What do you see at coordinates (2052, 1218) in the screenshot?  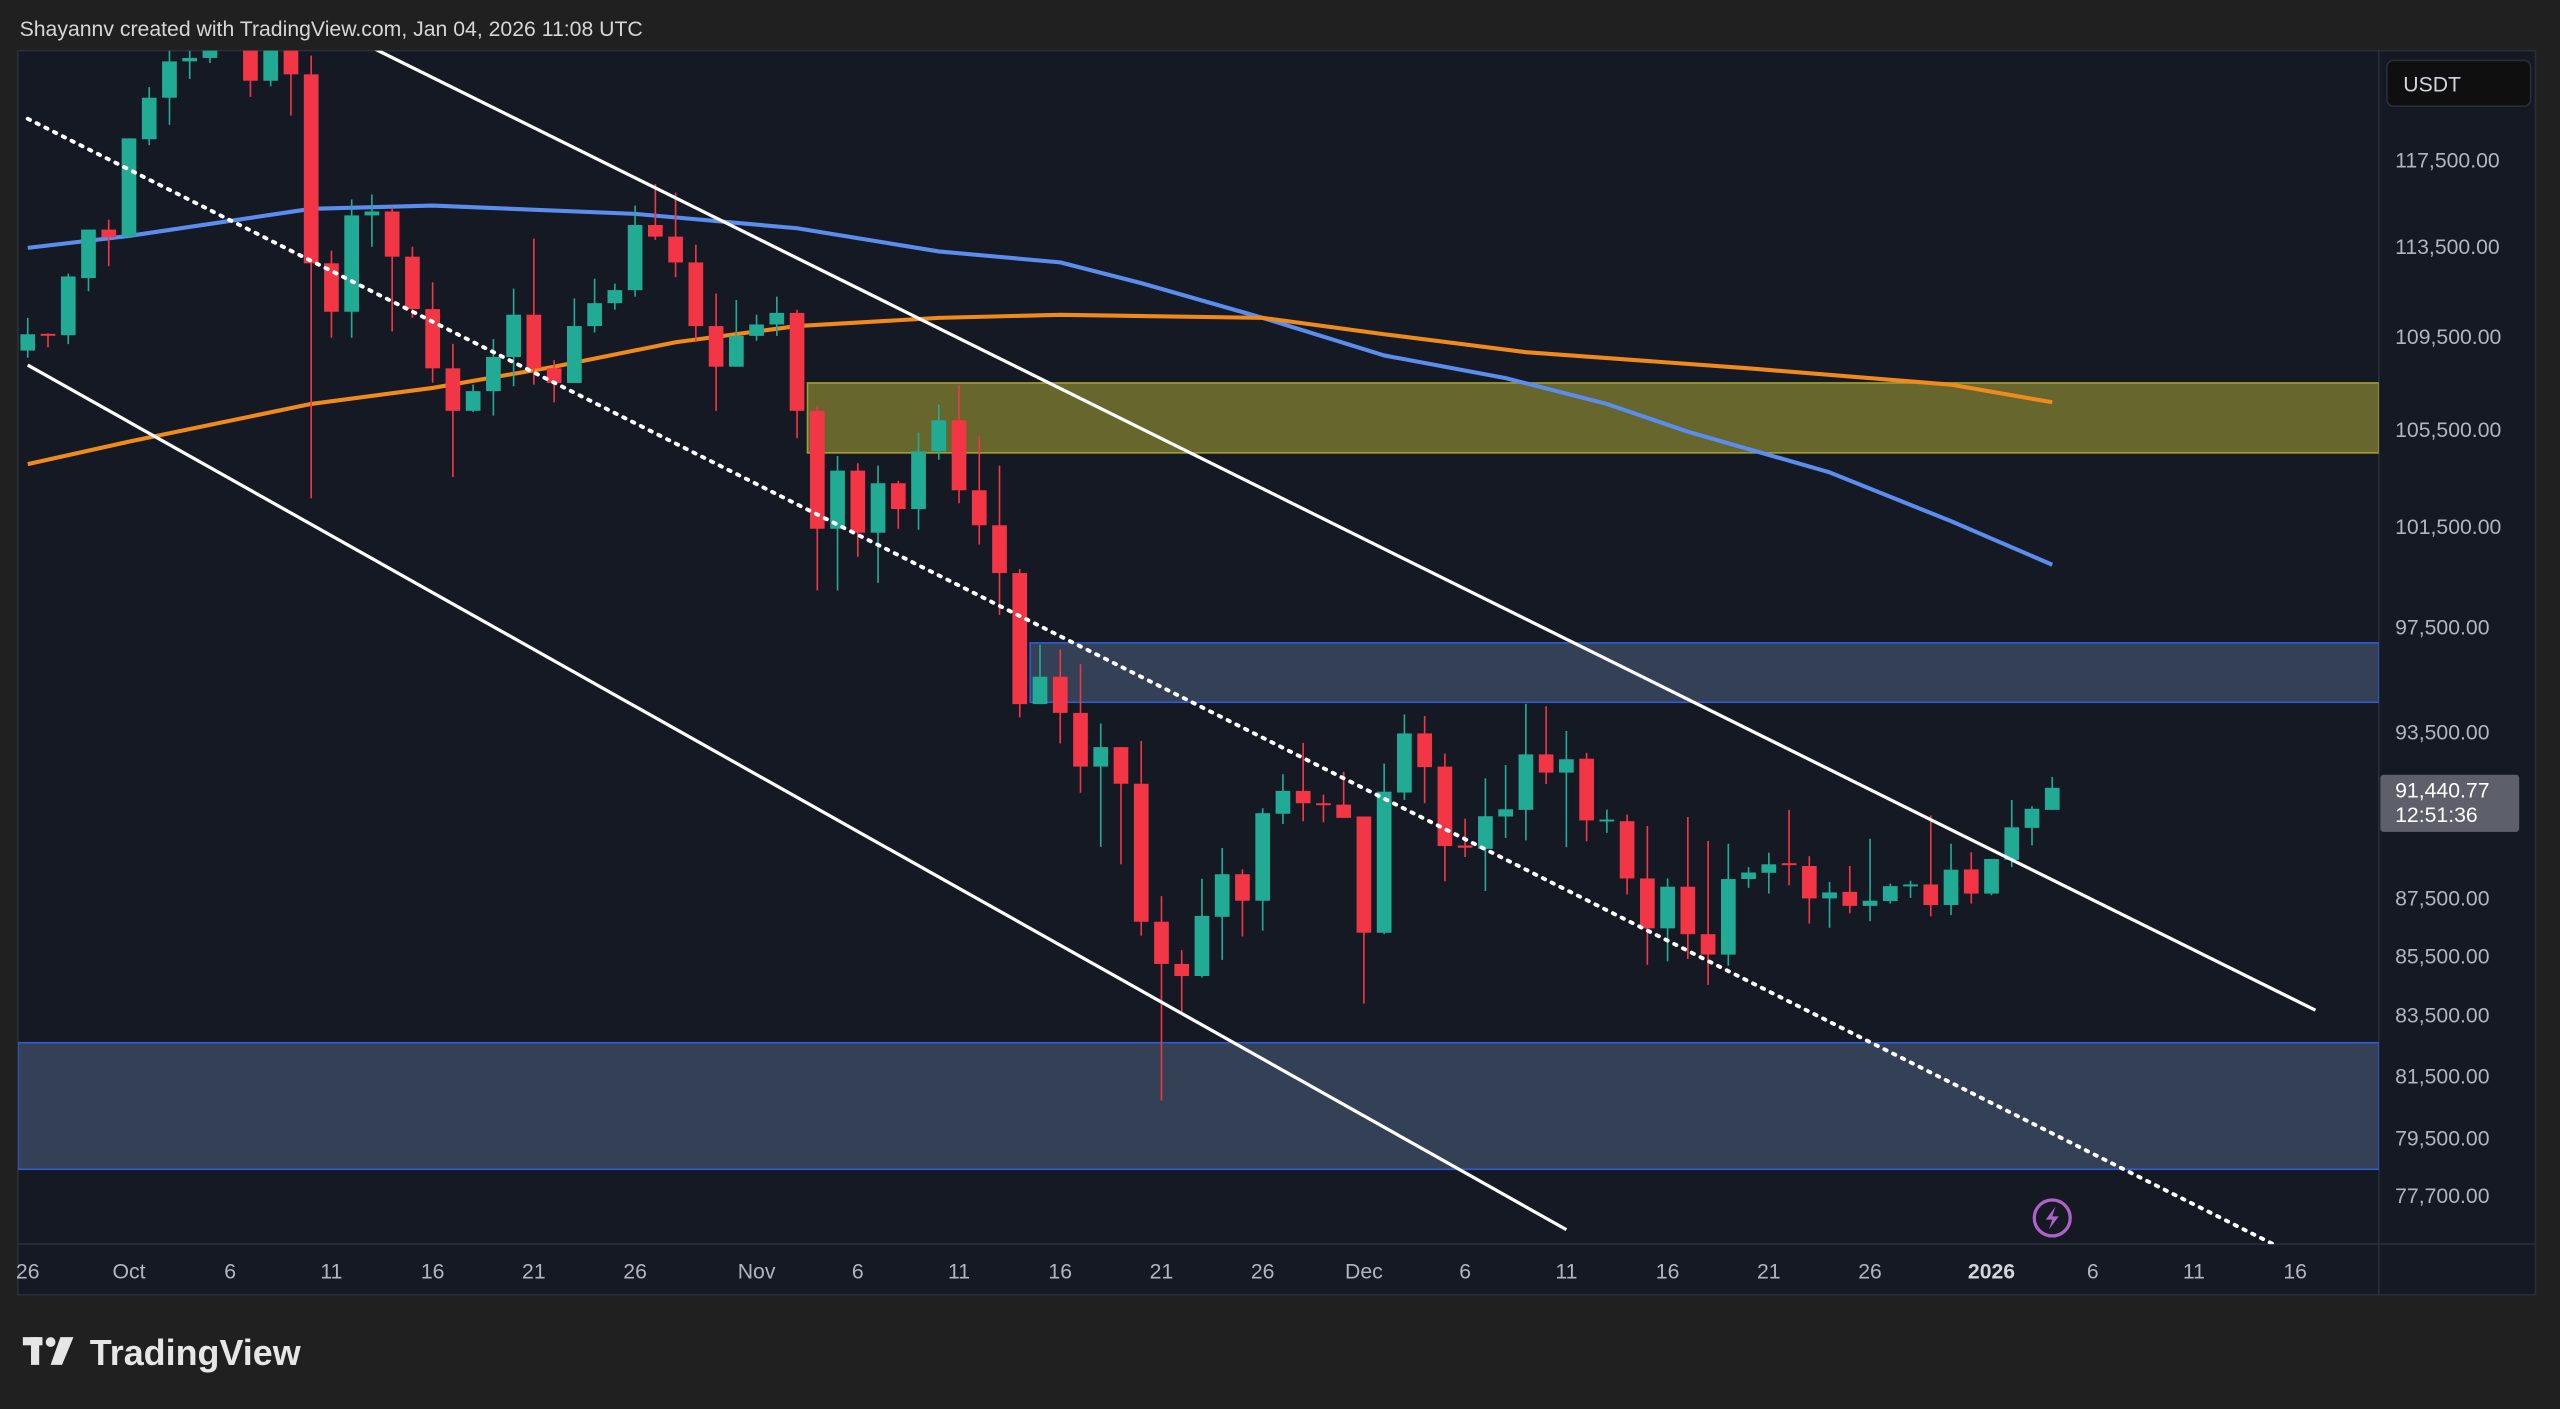 I see `event-marker` at bounding box center [2052, 1218].